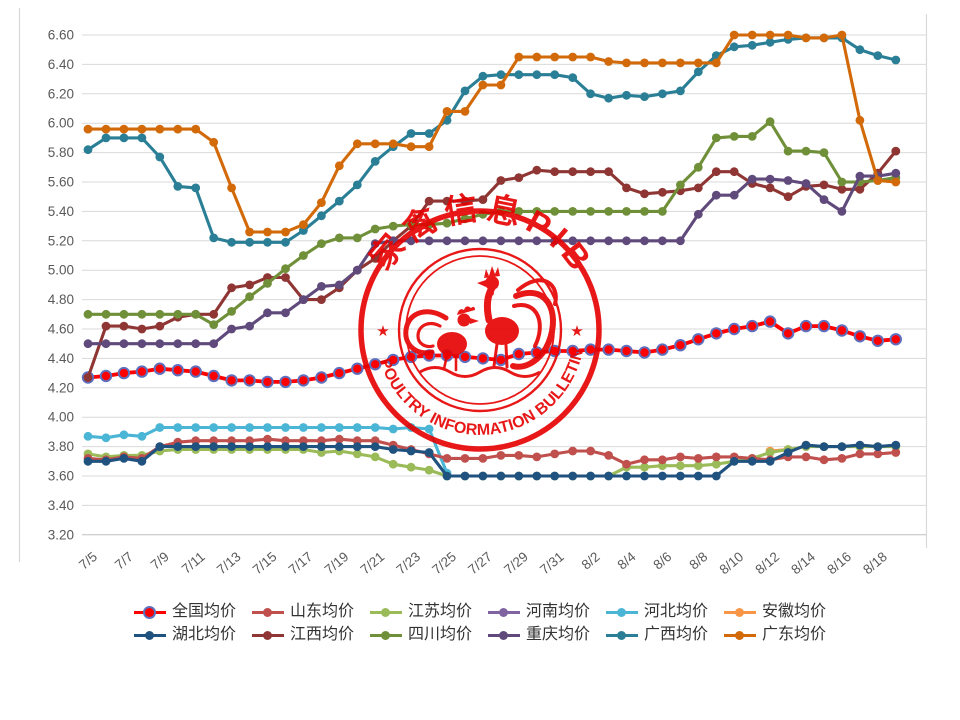 Image resolution: width=960 pixels, height=720 pixels. What do you see at coordinates (184, 612) in the screenshot?
I see `legend-item-quanguo: 全国均价` at bounding box center [184, 612].